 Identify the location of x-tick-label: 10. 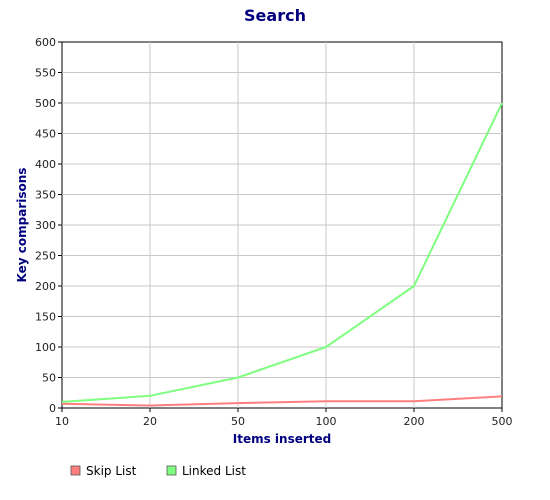
(62, 421).